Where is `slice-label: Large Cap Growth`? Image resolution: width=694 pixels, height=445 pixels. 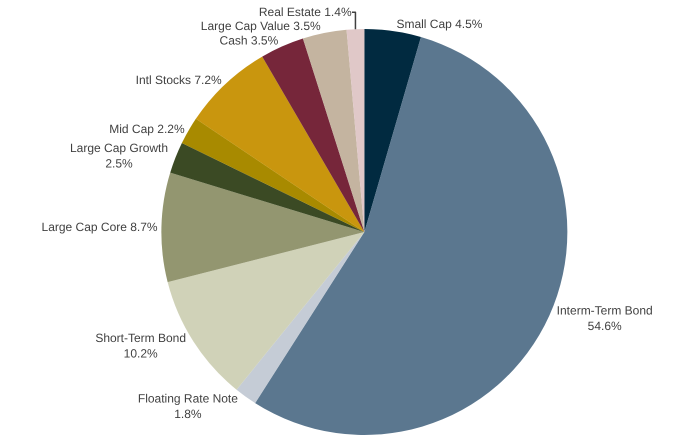
slice-label: Large Cap Growth is located at coordinates (119, 147).